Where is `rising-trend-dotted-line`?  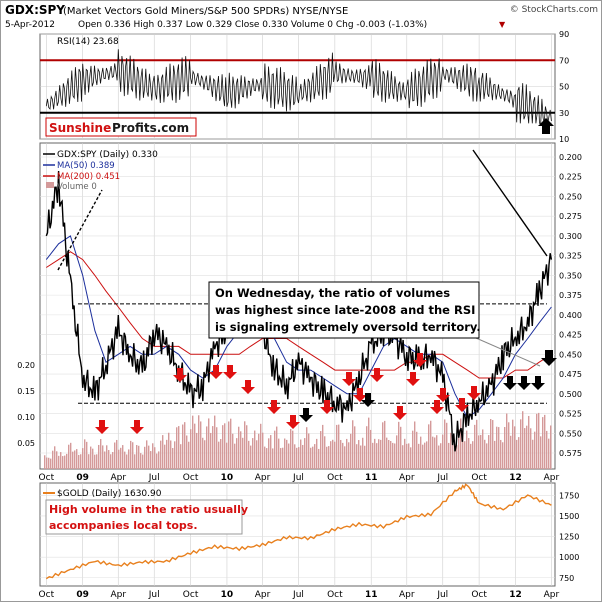 rising-trend-dotted-line is located at coordinates (80, 230).